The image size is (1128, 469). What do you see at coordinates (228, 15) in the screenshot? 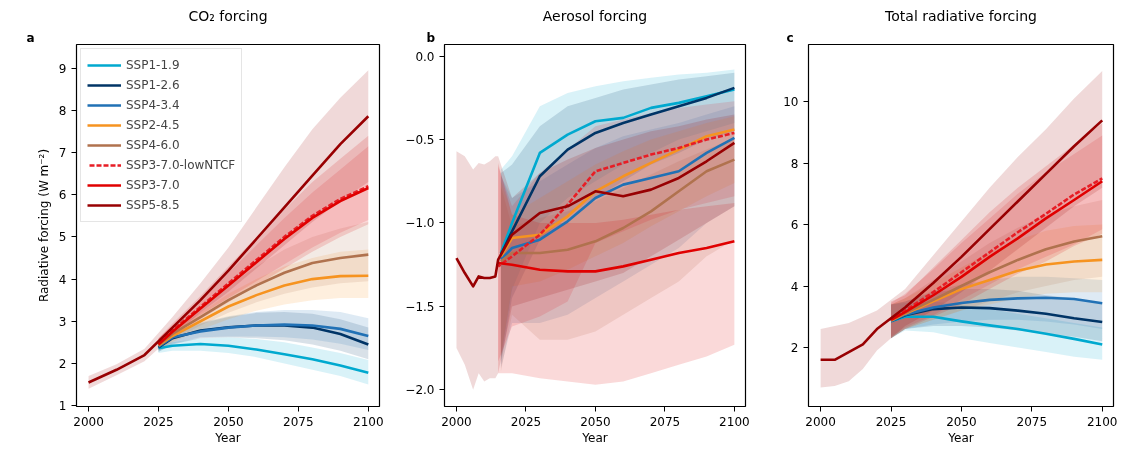
I see `chart-title: CO₂ forcing` at bounding box center [228, 15].